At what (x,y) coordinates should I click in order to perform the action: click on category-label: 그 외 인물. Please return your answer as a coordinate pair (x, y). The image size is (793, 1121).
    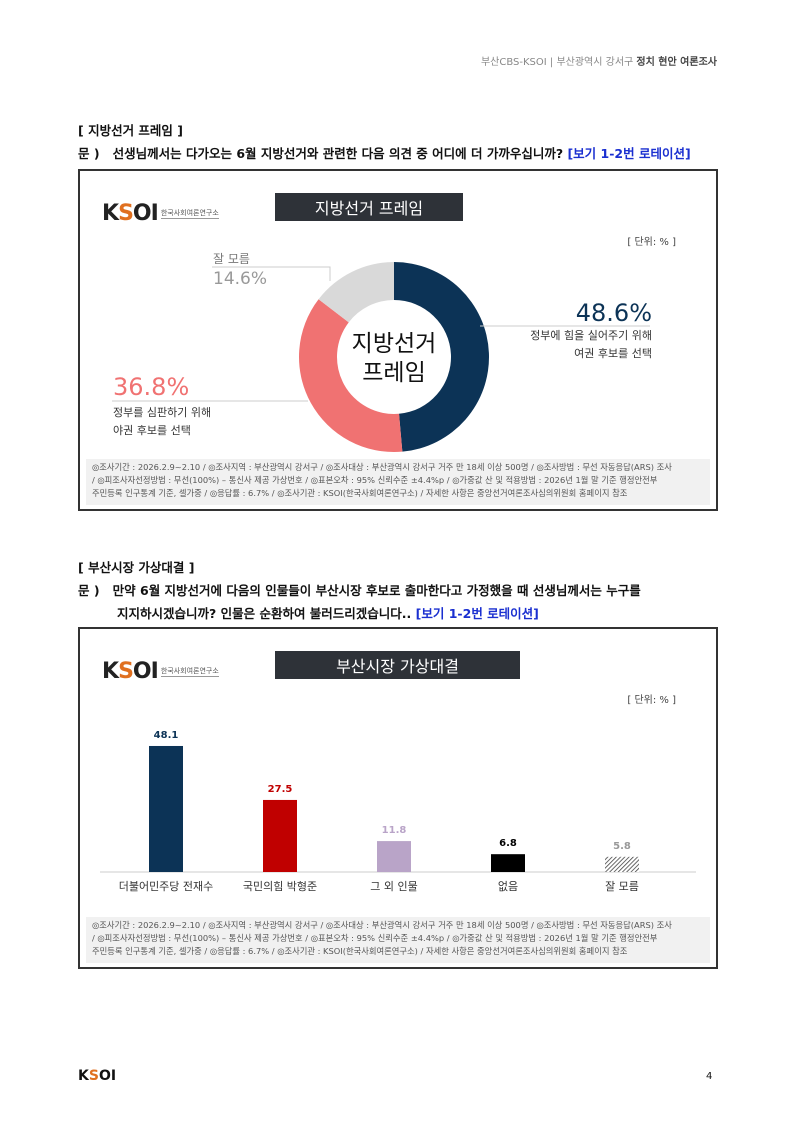
    Looking at the image, I should click on (393, 886).